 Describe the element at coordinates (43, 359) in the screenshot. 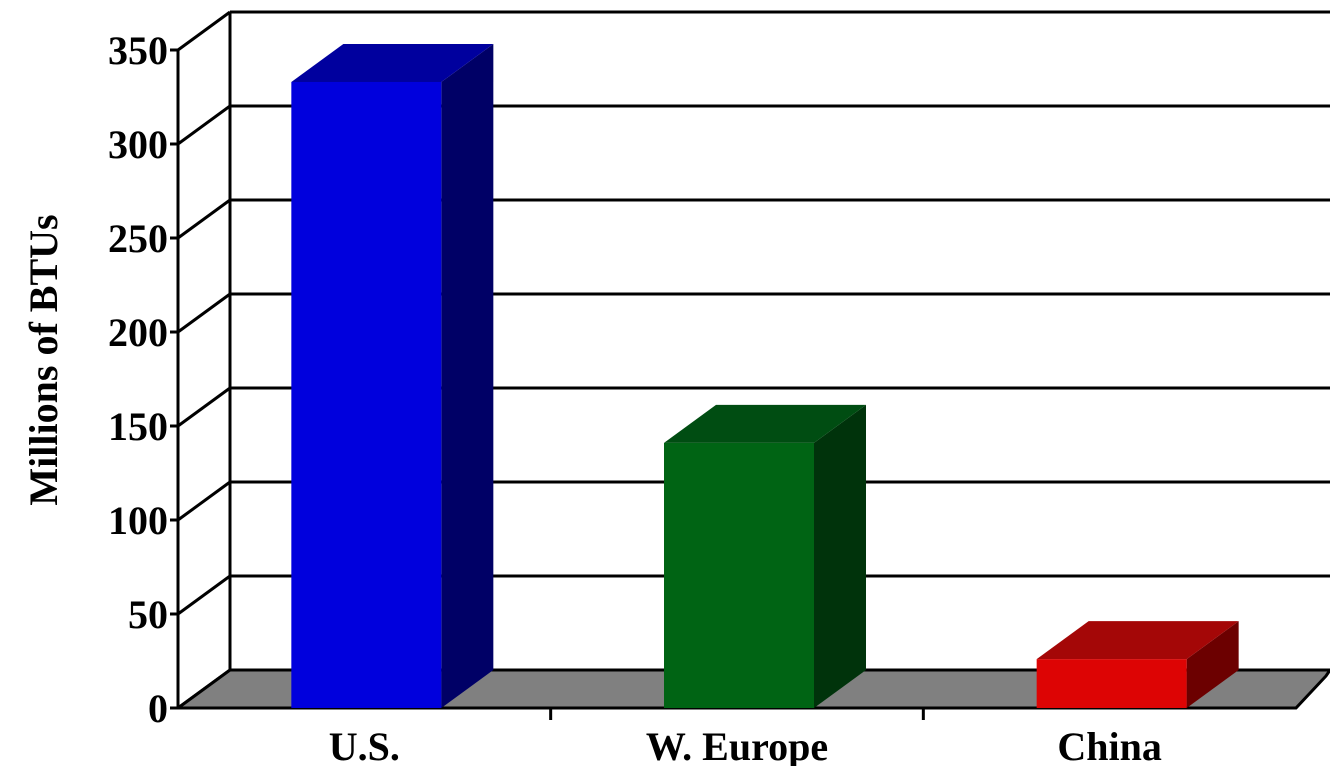

I see `y-axis-title: Millions of BTUs` at that location.